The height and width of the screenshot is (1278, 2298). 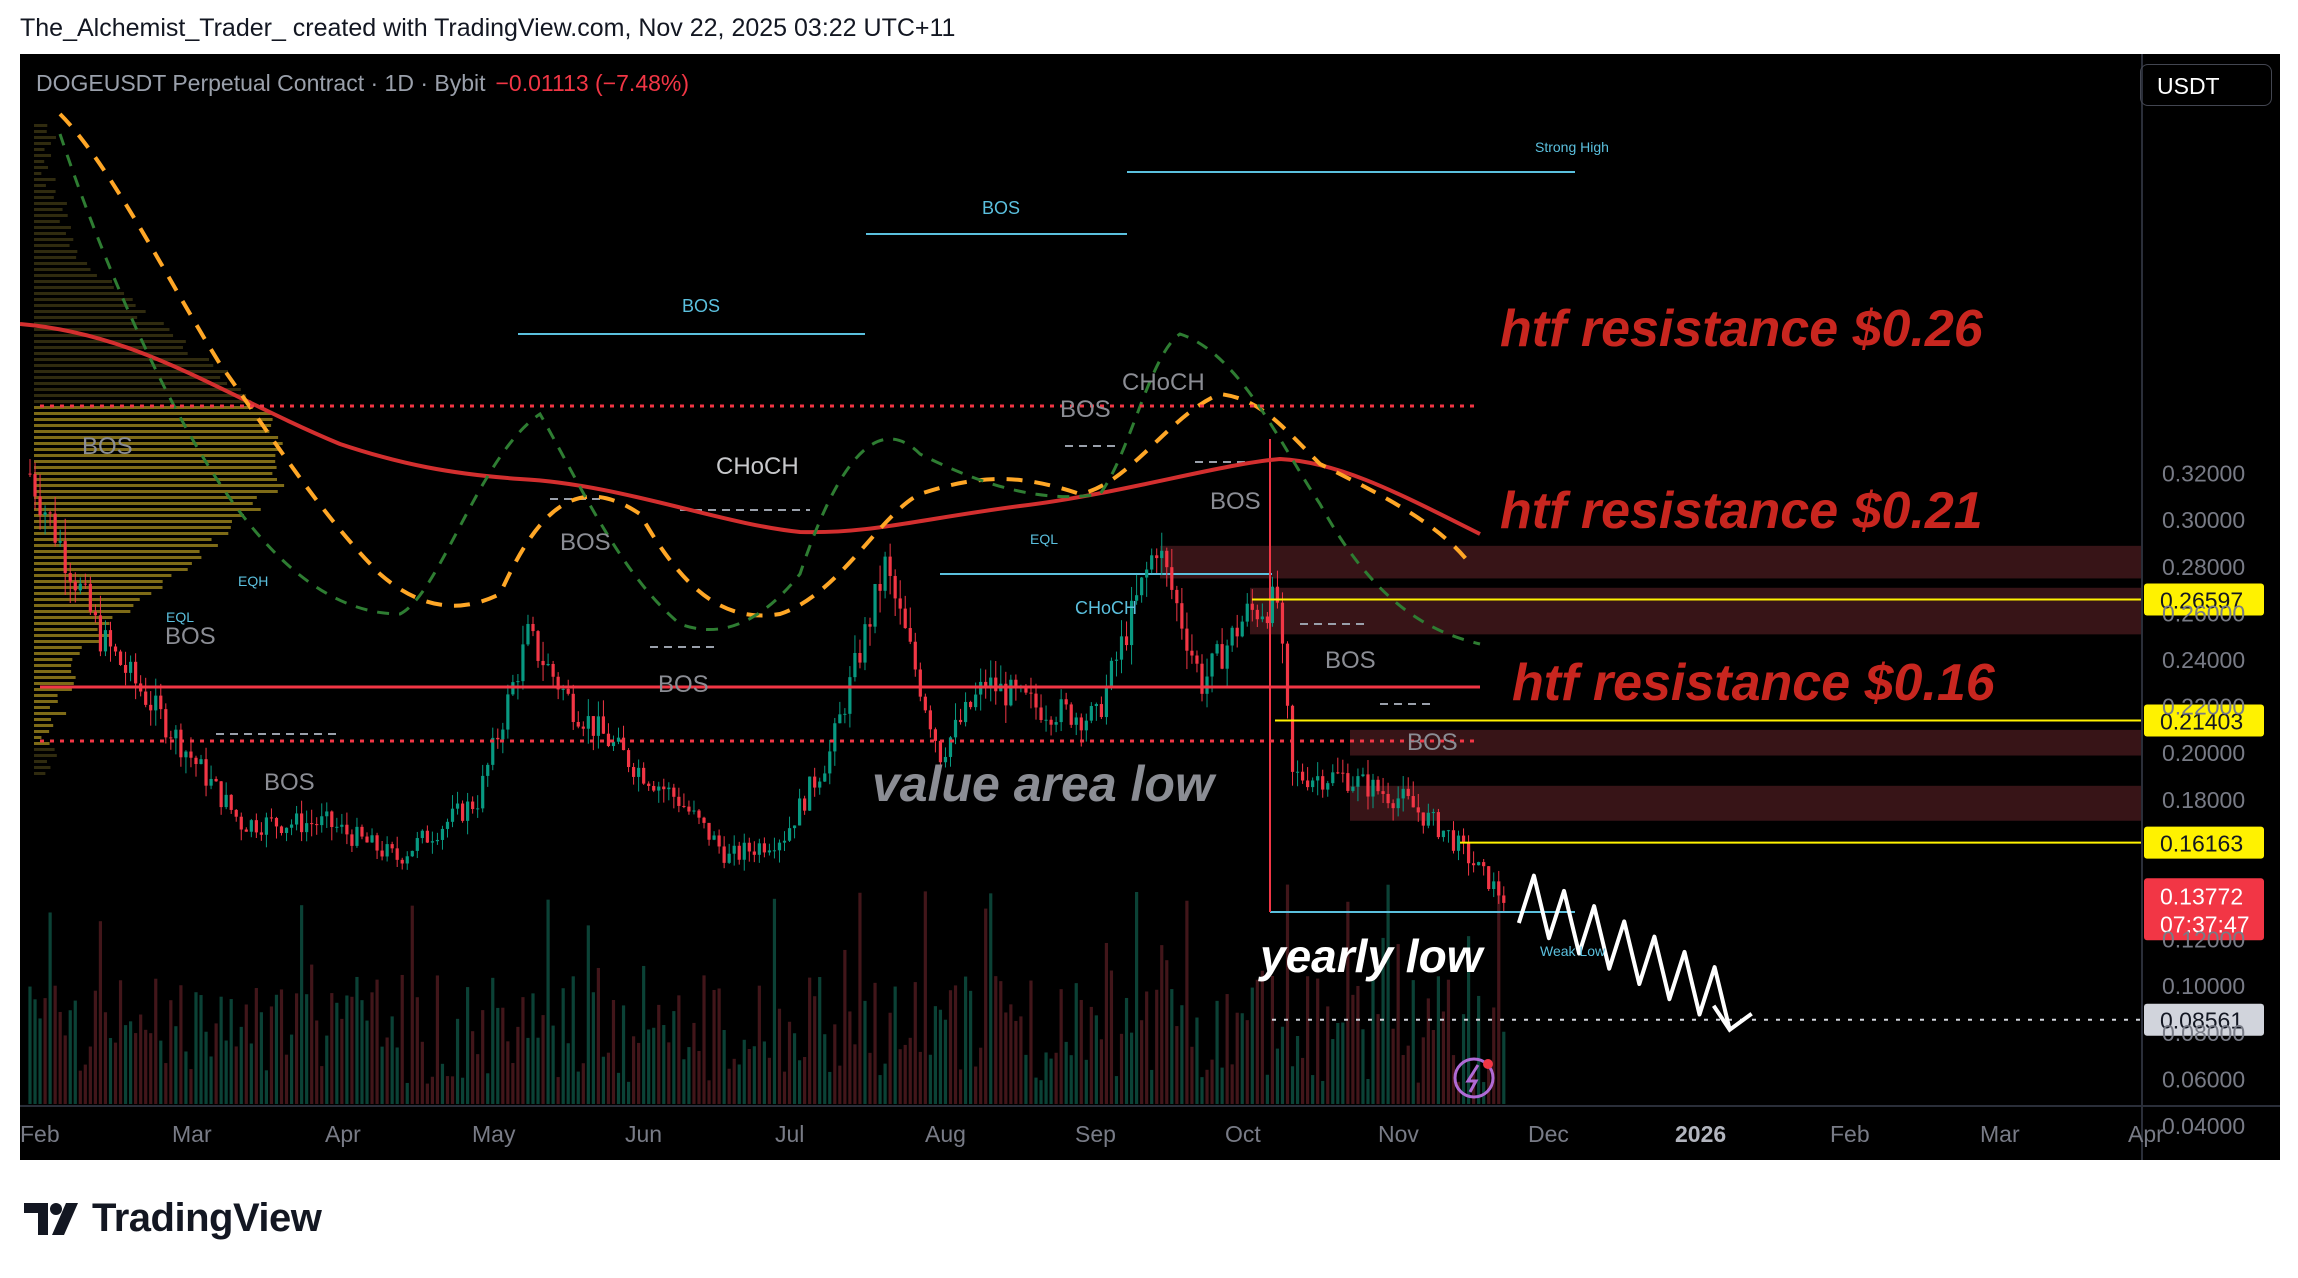 What do you see at coordinates (1106, 608) in the screenshot?
I see `choch-label: CHoCH` at bounding box center [1106, 608].